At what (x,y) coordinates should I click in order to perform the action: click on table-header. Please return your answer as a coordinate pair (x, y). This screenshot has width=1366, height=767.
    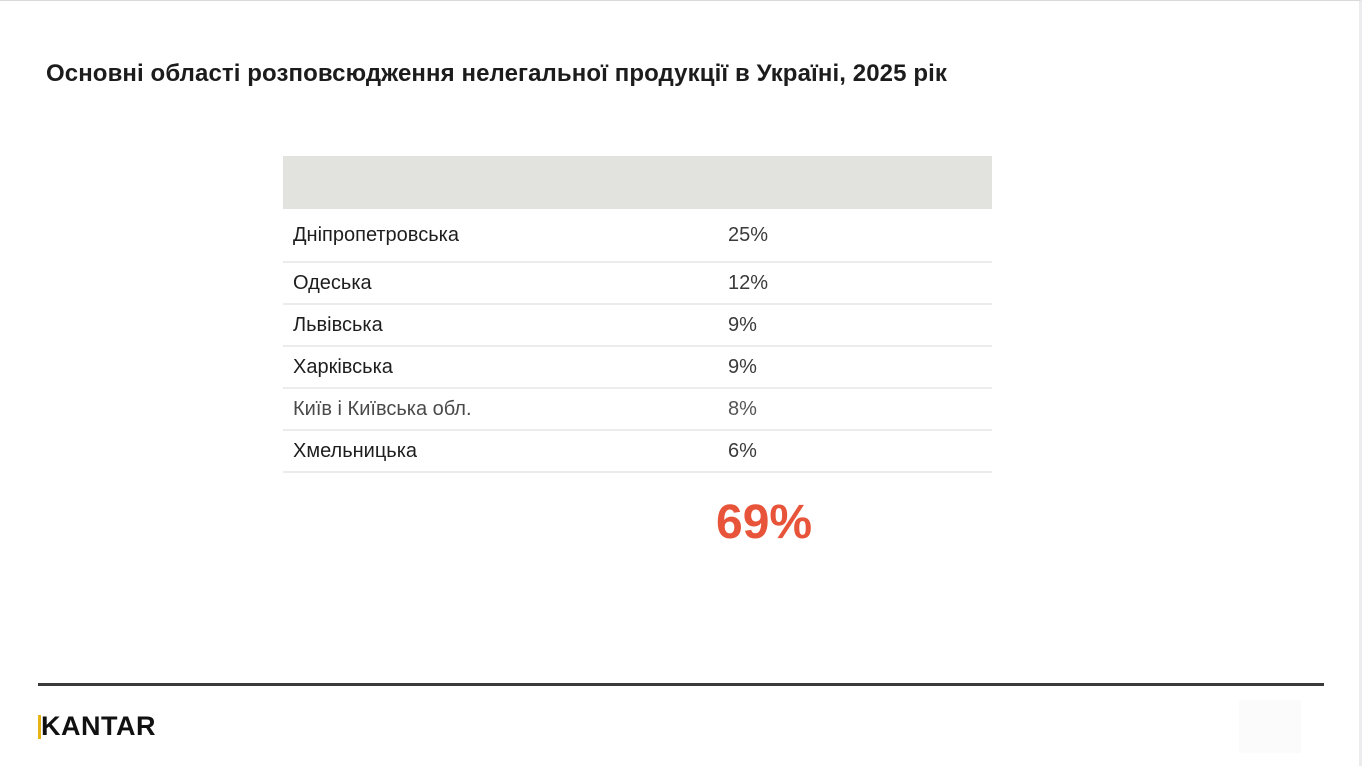
    Looking at the image, I should click on (637, 182).